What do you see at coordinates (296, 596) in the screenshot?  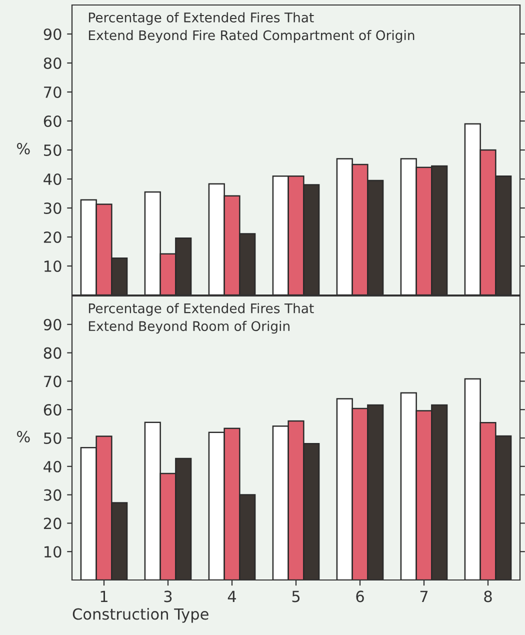 I see `x-tick-label: 5` at bounding box center [296, 596].